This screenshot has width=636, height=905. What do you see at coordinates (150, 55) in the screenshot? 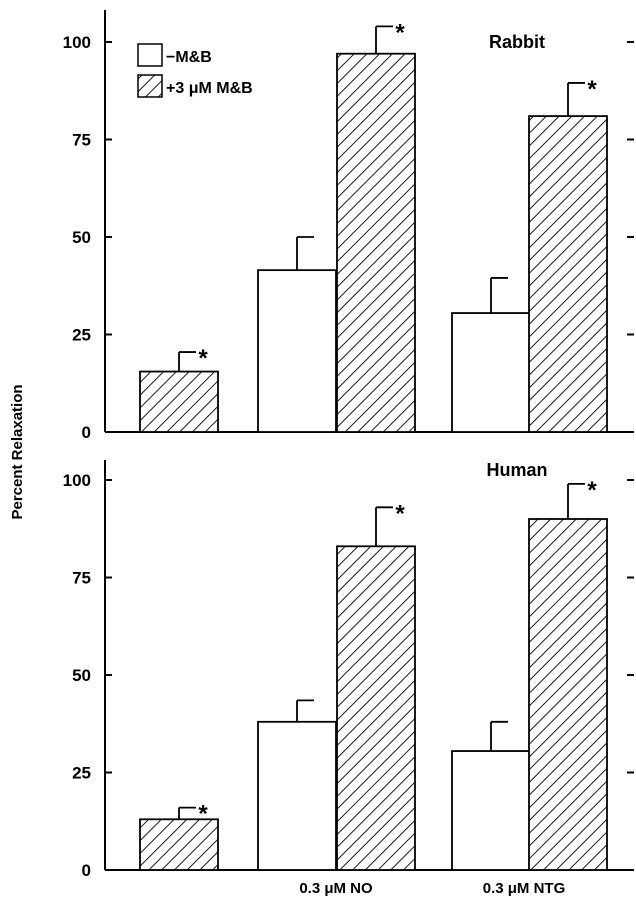
I see `legend-swatch-open` at bounding box center [150, 55].